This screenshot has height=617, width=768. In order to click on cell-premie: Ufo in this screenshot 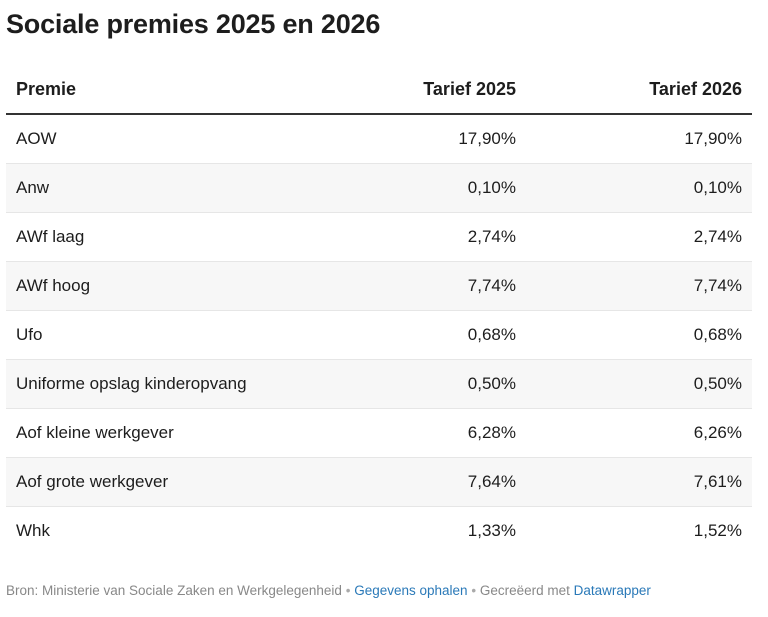, I will do `click(156, 335)`.